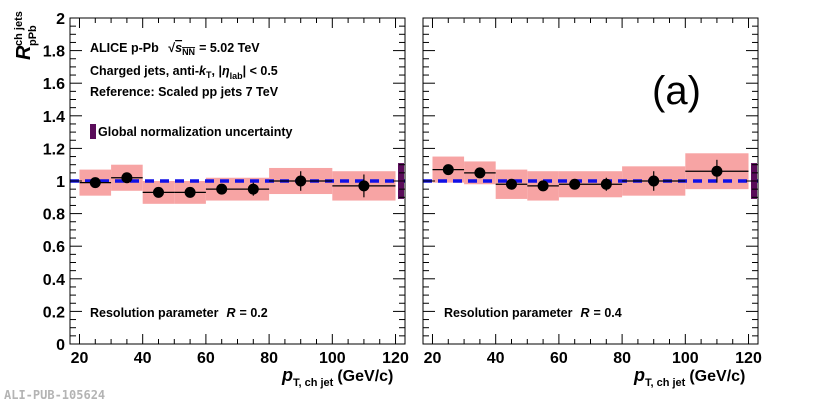  I want to click on left-x-tick-label-60: 60, so click(206, 358).